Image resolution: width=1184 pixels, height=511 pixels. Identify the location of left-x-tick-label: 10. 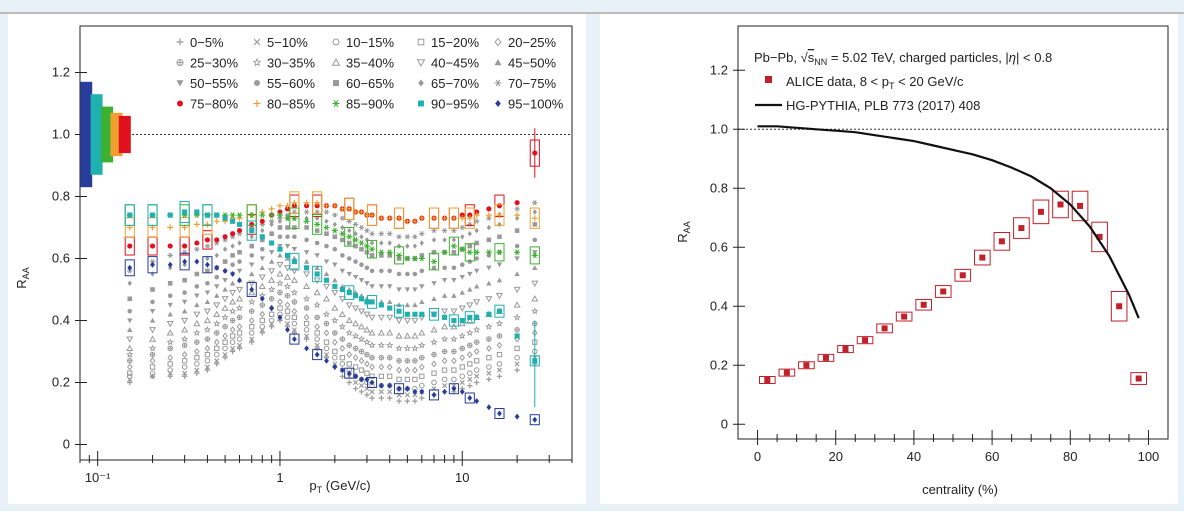
(462, 477).